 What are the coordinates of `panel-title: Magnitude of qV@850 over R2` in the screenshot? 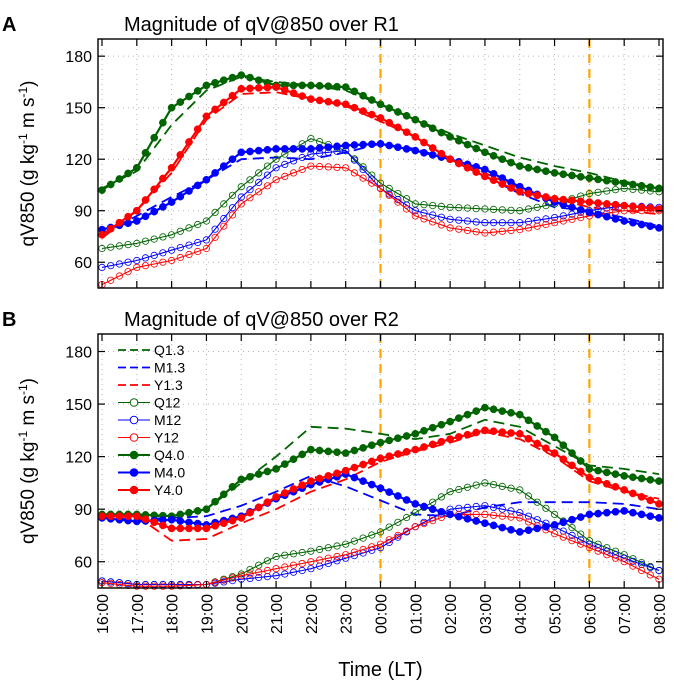 It's located at (261, 320).